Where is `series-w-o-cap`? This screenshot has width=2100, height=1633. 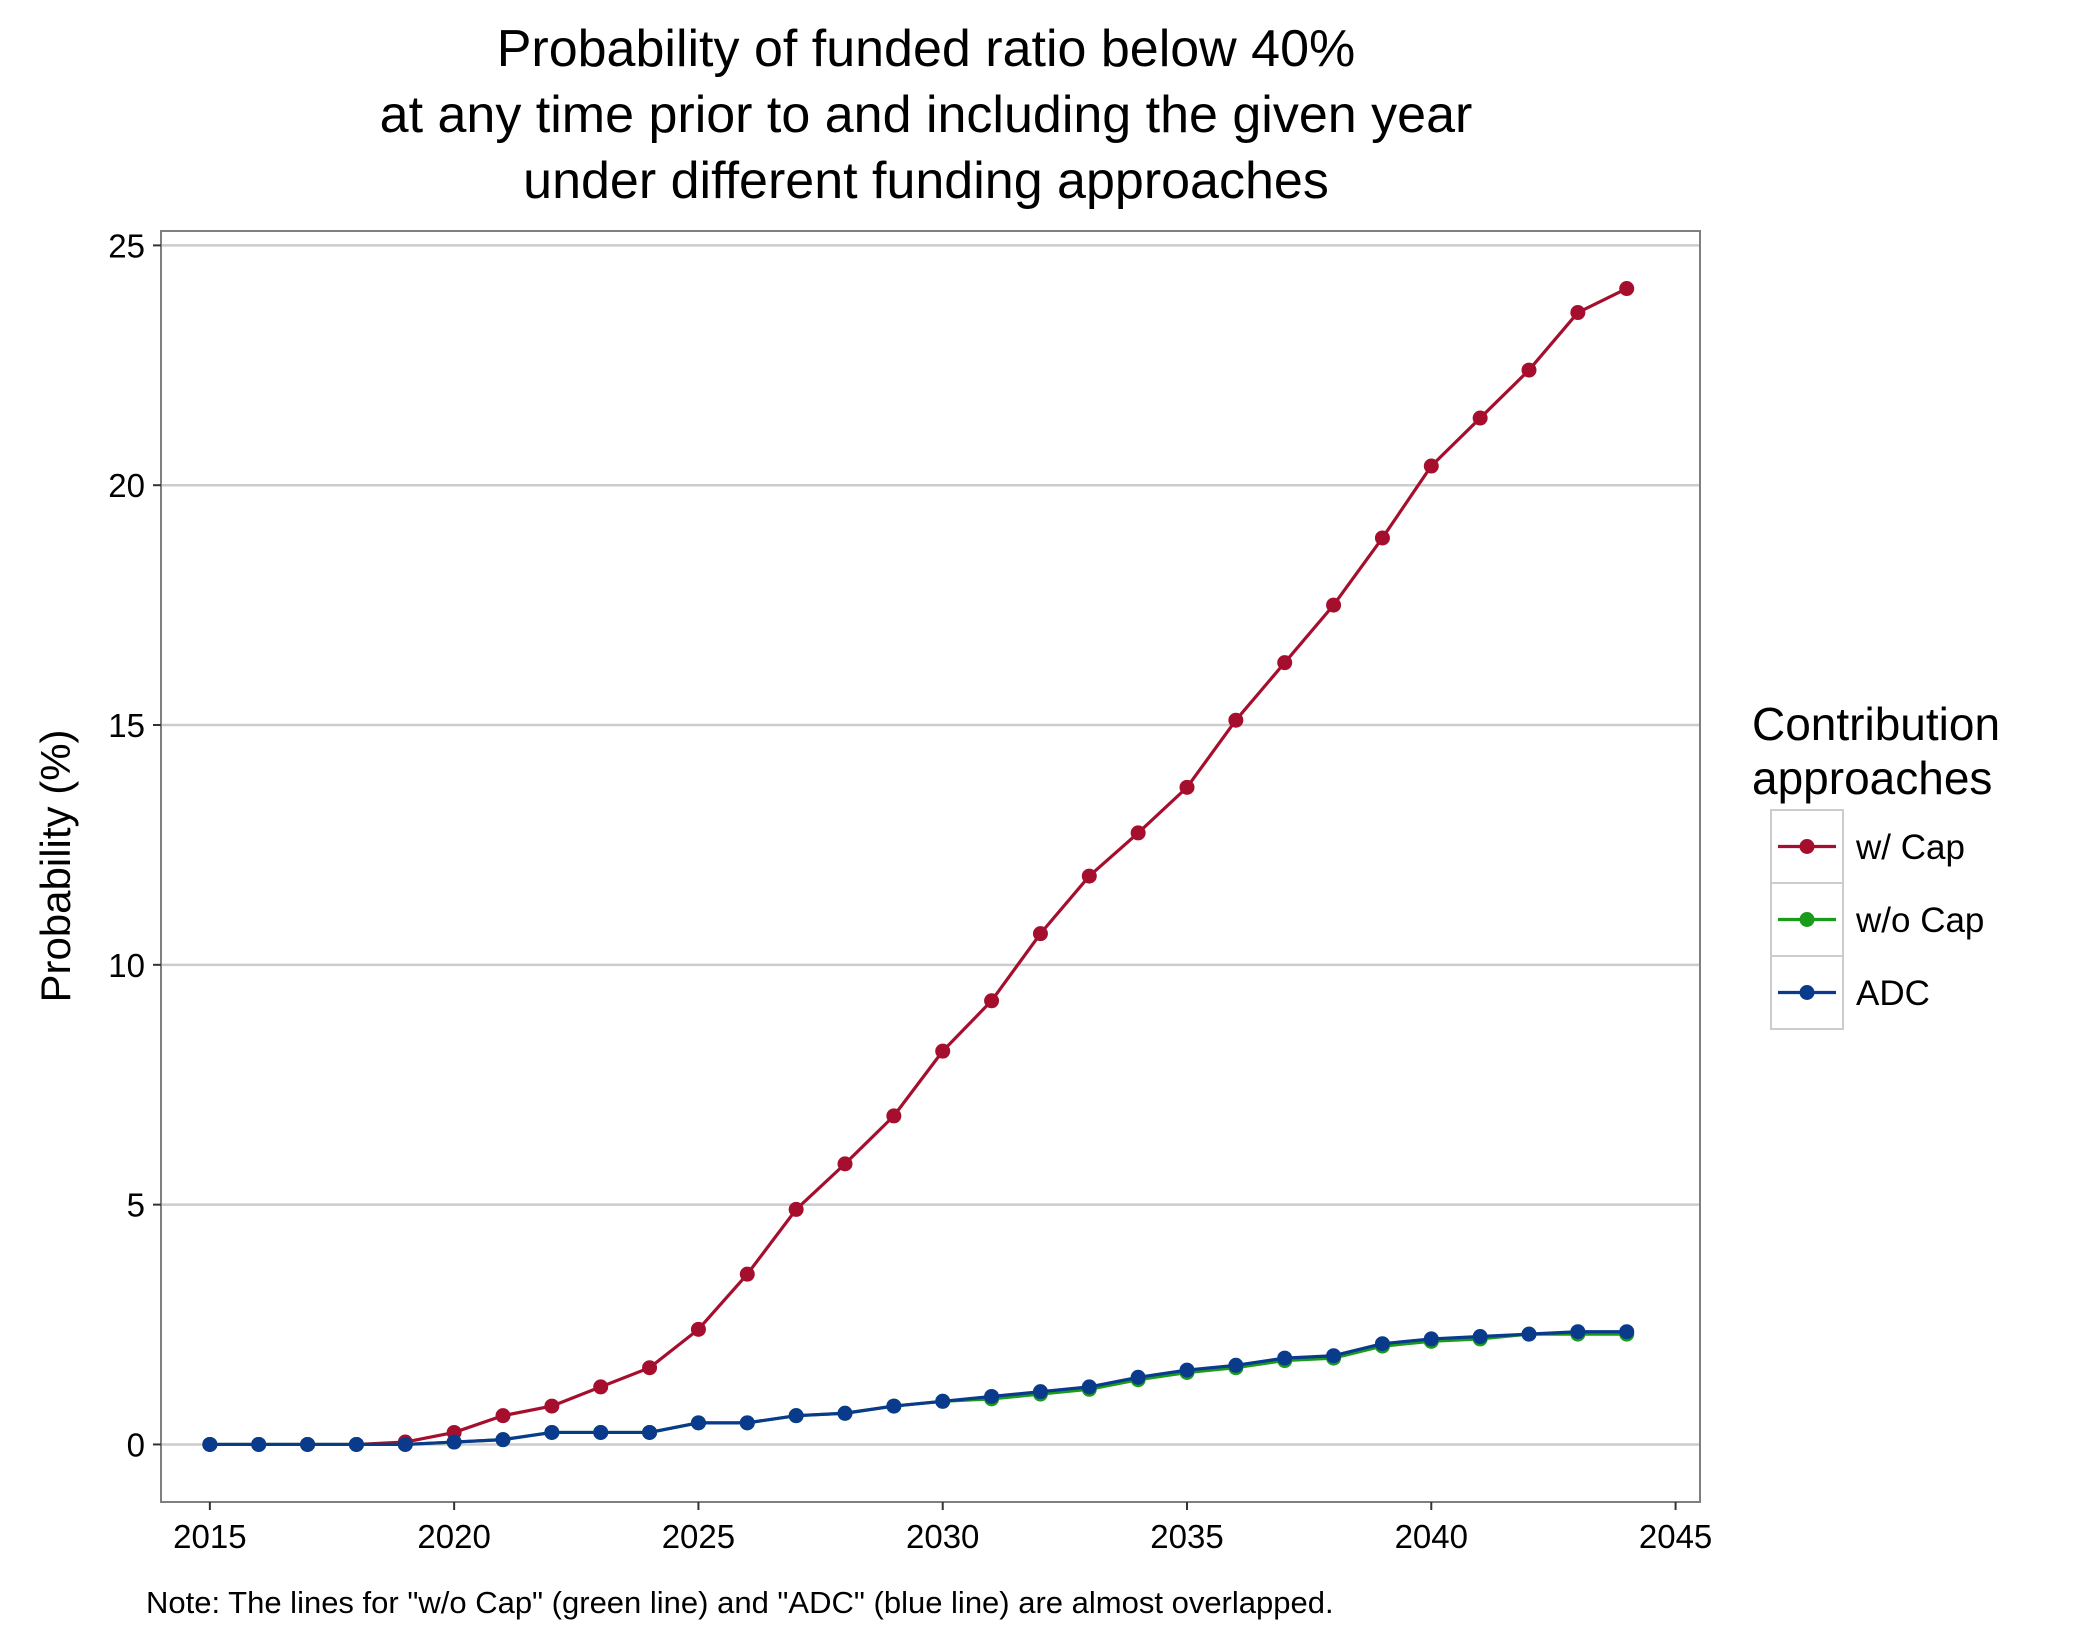
series-w-o-cap is located at coordinates (918, 1389).